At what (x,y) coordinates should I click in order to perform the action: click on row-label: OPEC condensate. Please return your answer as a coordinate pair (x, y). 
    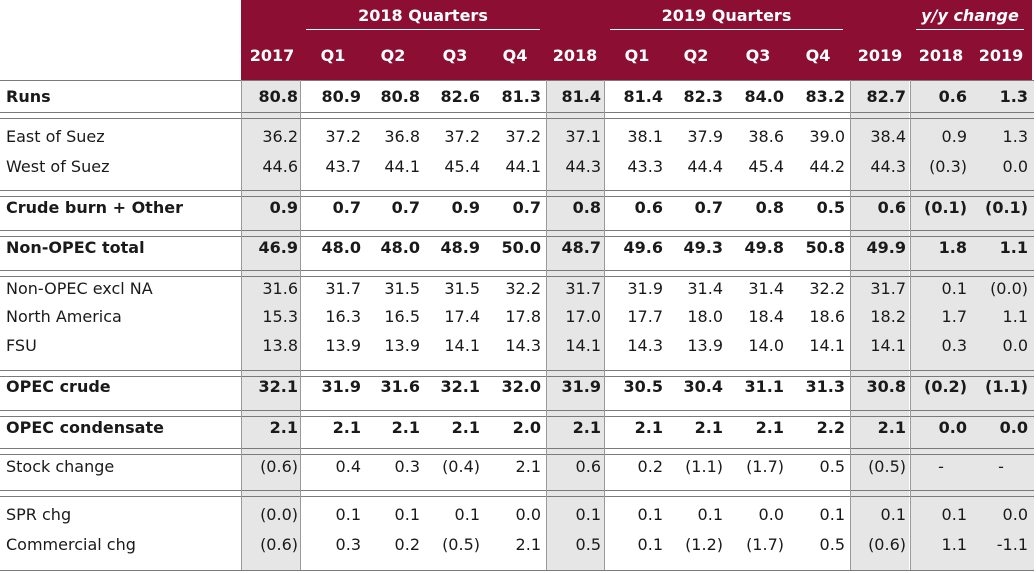
    Looking at the image, I should click on (85, 427).